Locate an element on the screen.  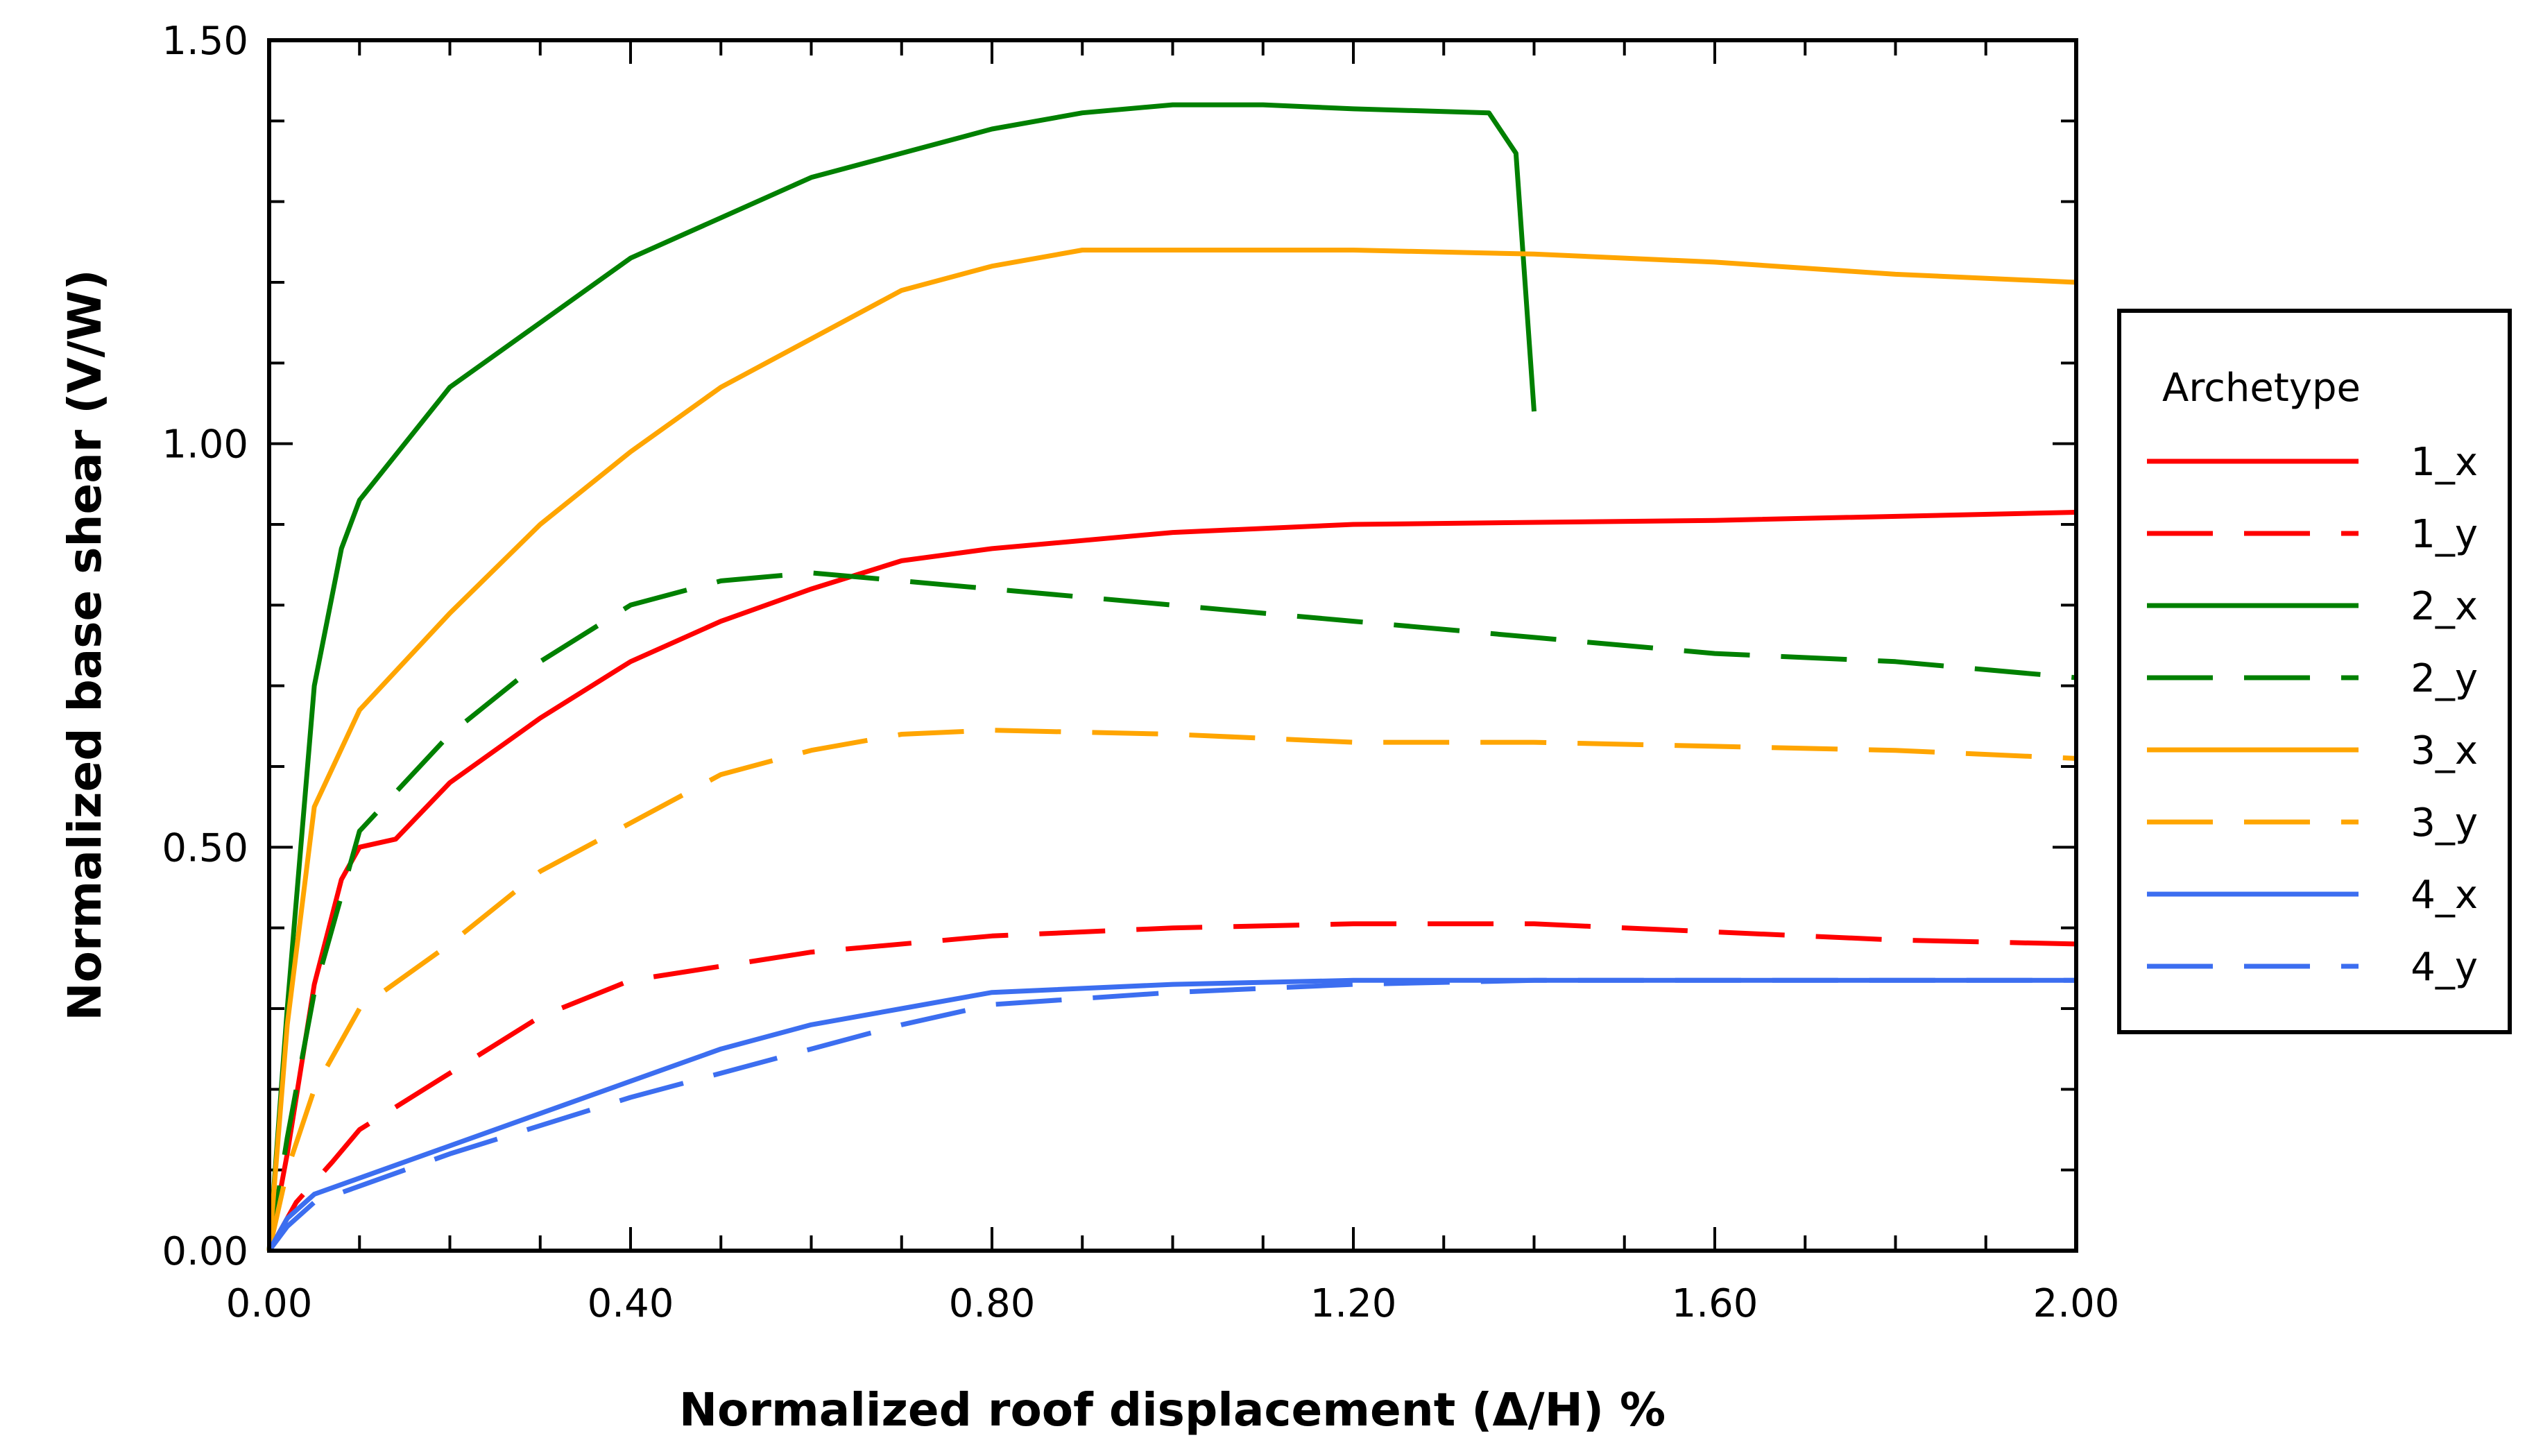
x-tick-label: 1.20 is located at coordinates (1353, 1303).